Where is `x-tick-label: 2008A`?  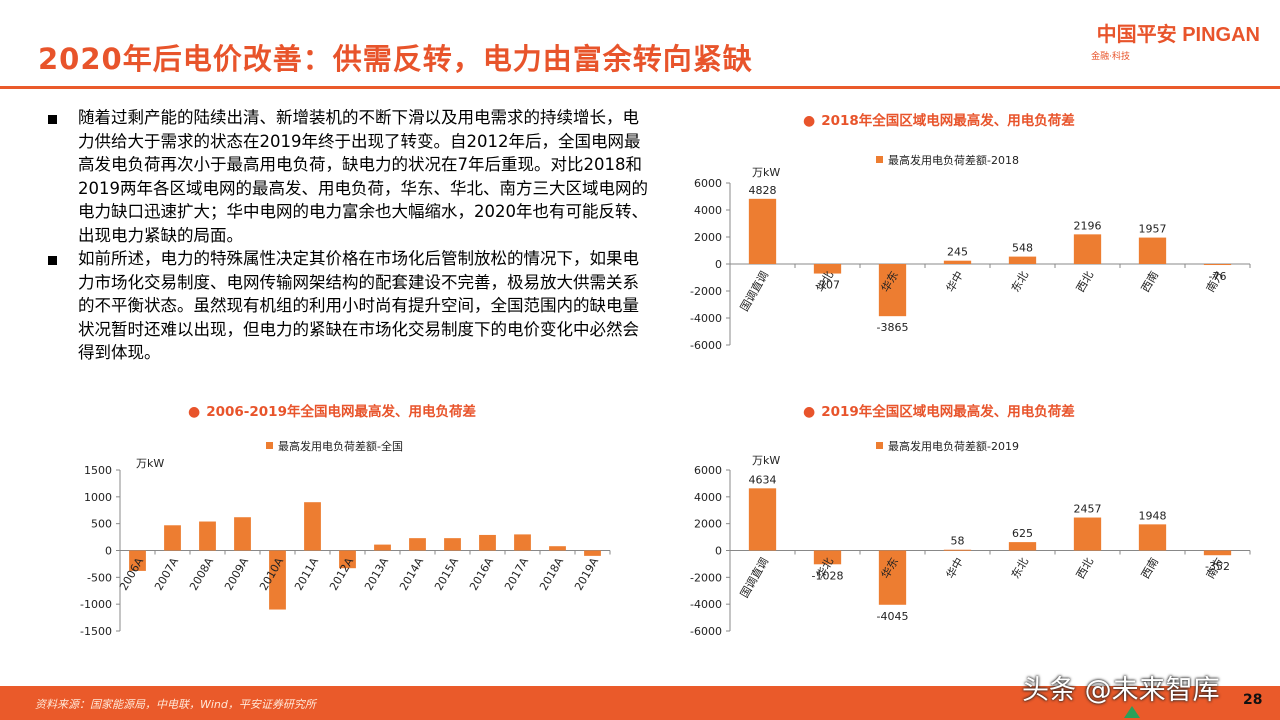
x-tick-label: 2008A is located at coordinates (201, 574).